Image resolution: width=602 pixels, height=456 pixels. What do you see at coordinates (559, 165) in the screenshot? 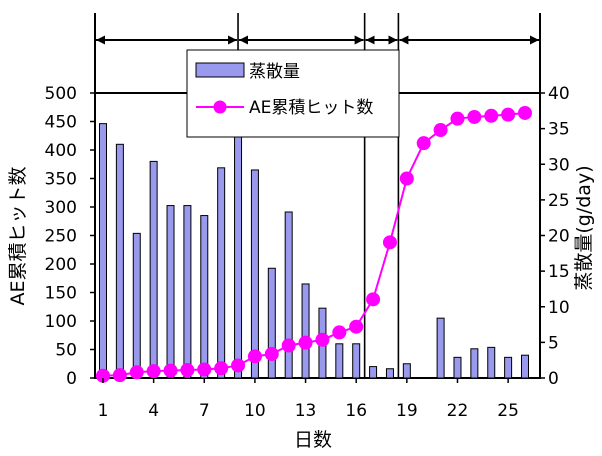
I see `right-tick-label-30: 30` at bounding box center [559, 165].